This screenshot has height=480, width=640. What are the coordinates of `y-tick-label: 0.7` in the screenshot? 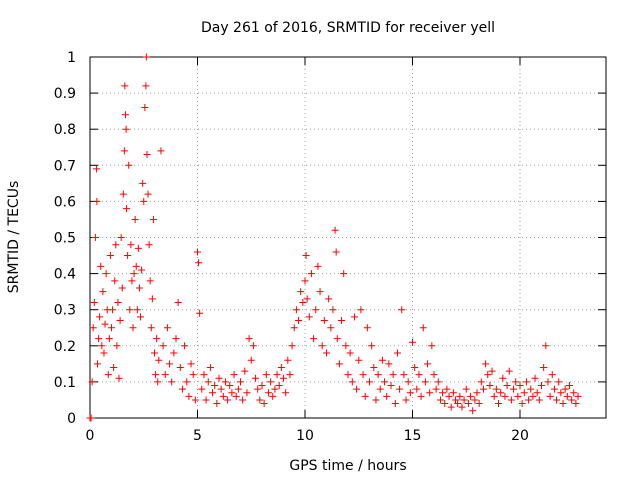 It's located at (65, 166).